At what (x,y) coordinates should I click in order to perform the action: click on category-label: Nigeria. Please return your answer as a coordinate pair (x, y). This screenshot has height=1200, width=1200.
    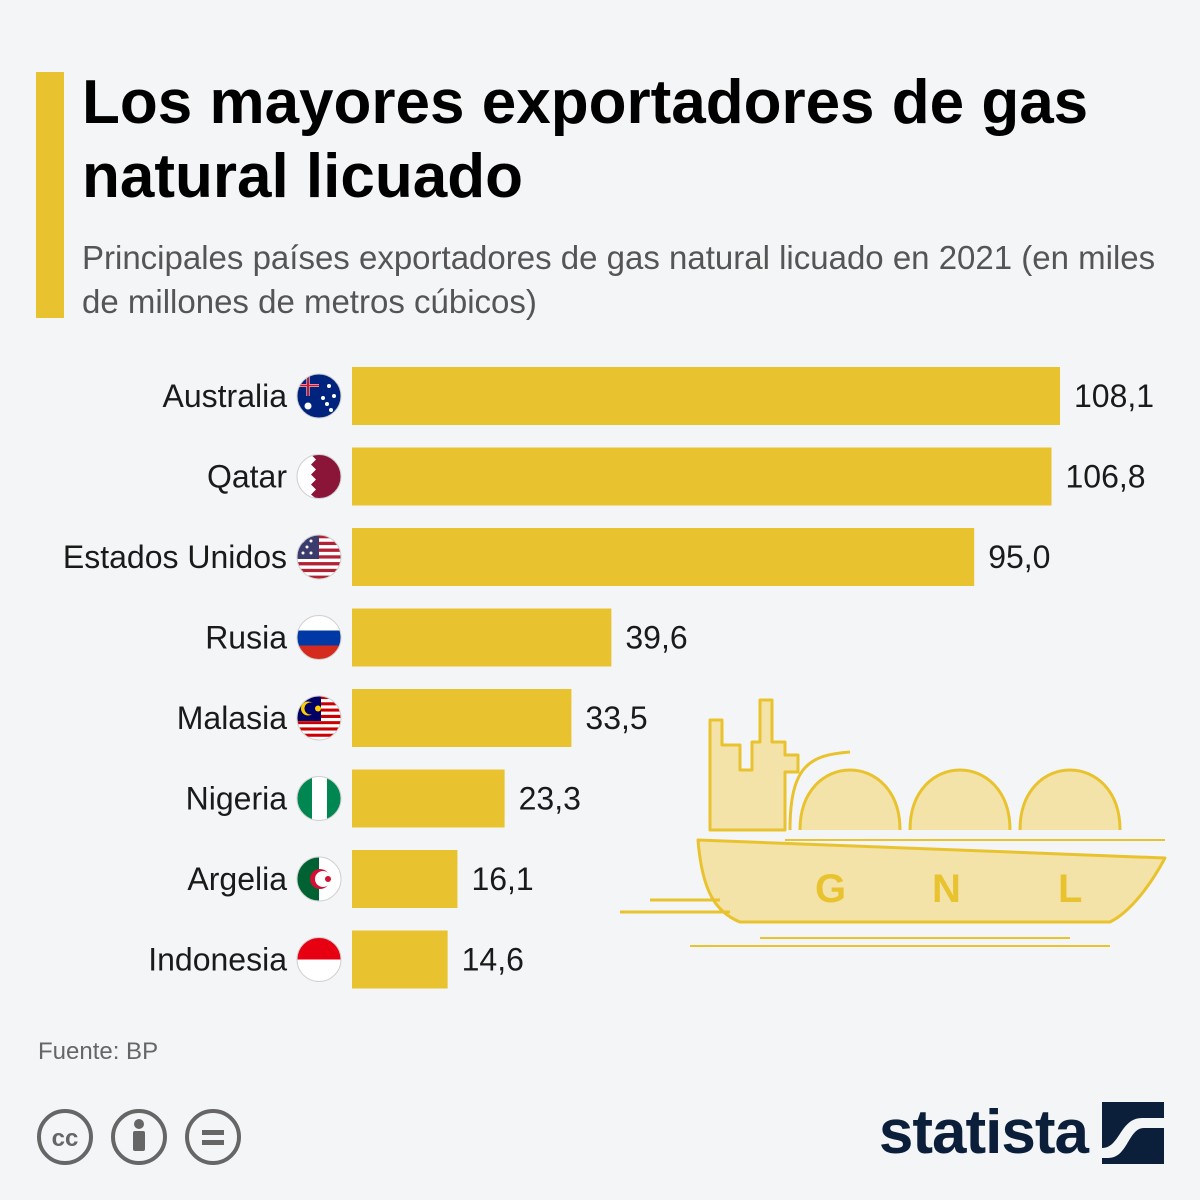
    Looking at the image, I should click on (237, 799).